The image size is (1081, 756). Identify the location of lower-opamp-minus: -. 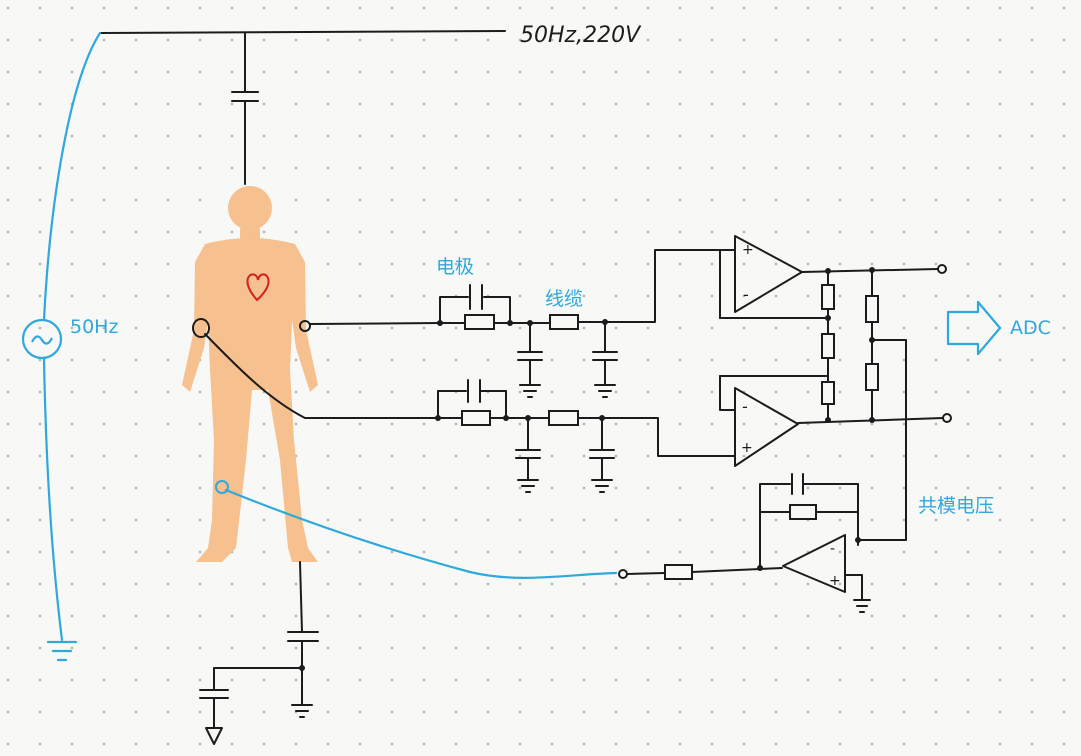
(745, 406).